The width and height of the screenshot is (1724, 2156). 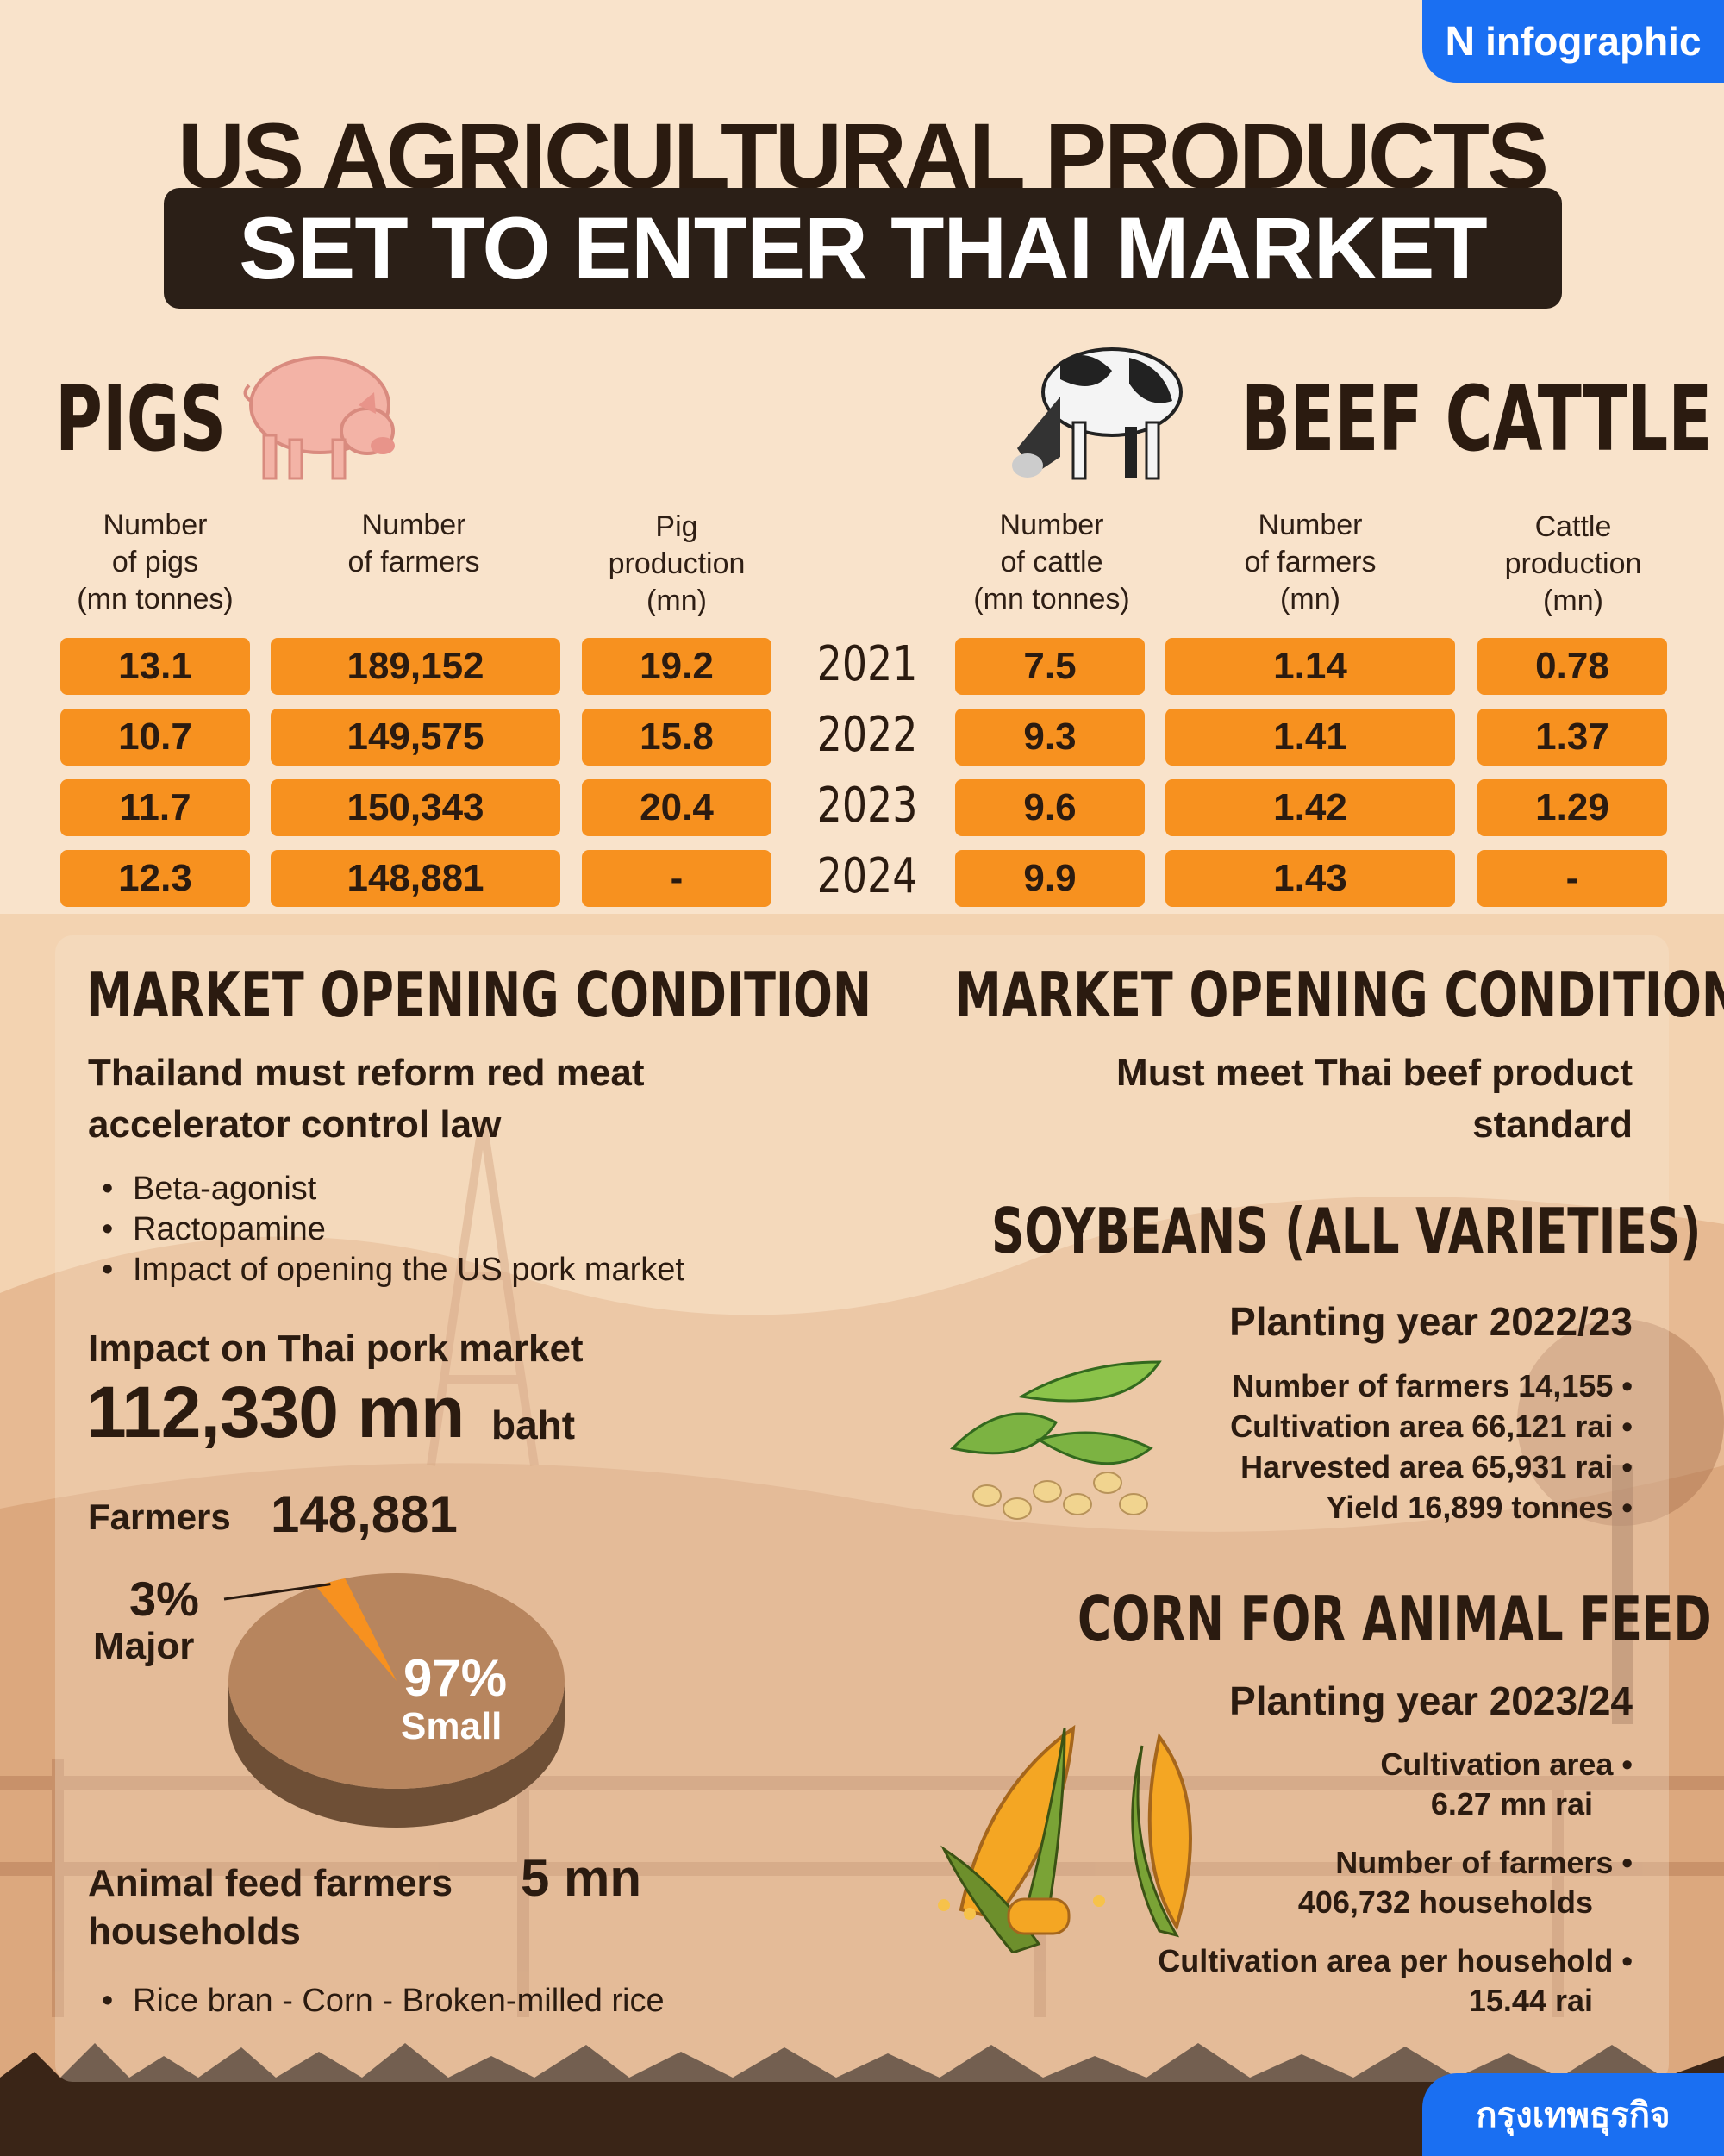 I want to click on page-title-line2: SET TO ENTER THAI MARKET, so click(x=863, y=247).